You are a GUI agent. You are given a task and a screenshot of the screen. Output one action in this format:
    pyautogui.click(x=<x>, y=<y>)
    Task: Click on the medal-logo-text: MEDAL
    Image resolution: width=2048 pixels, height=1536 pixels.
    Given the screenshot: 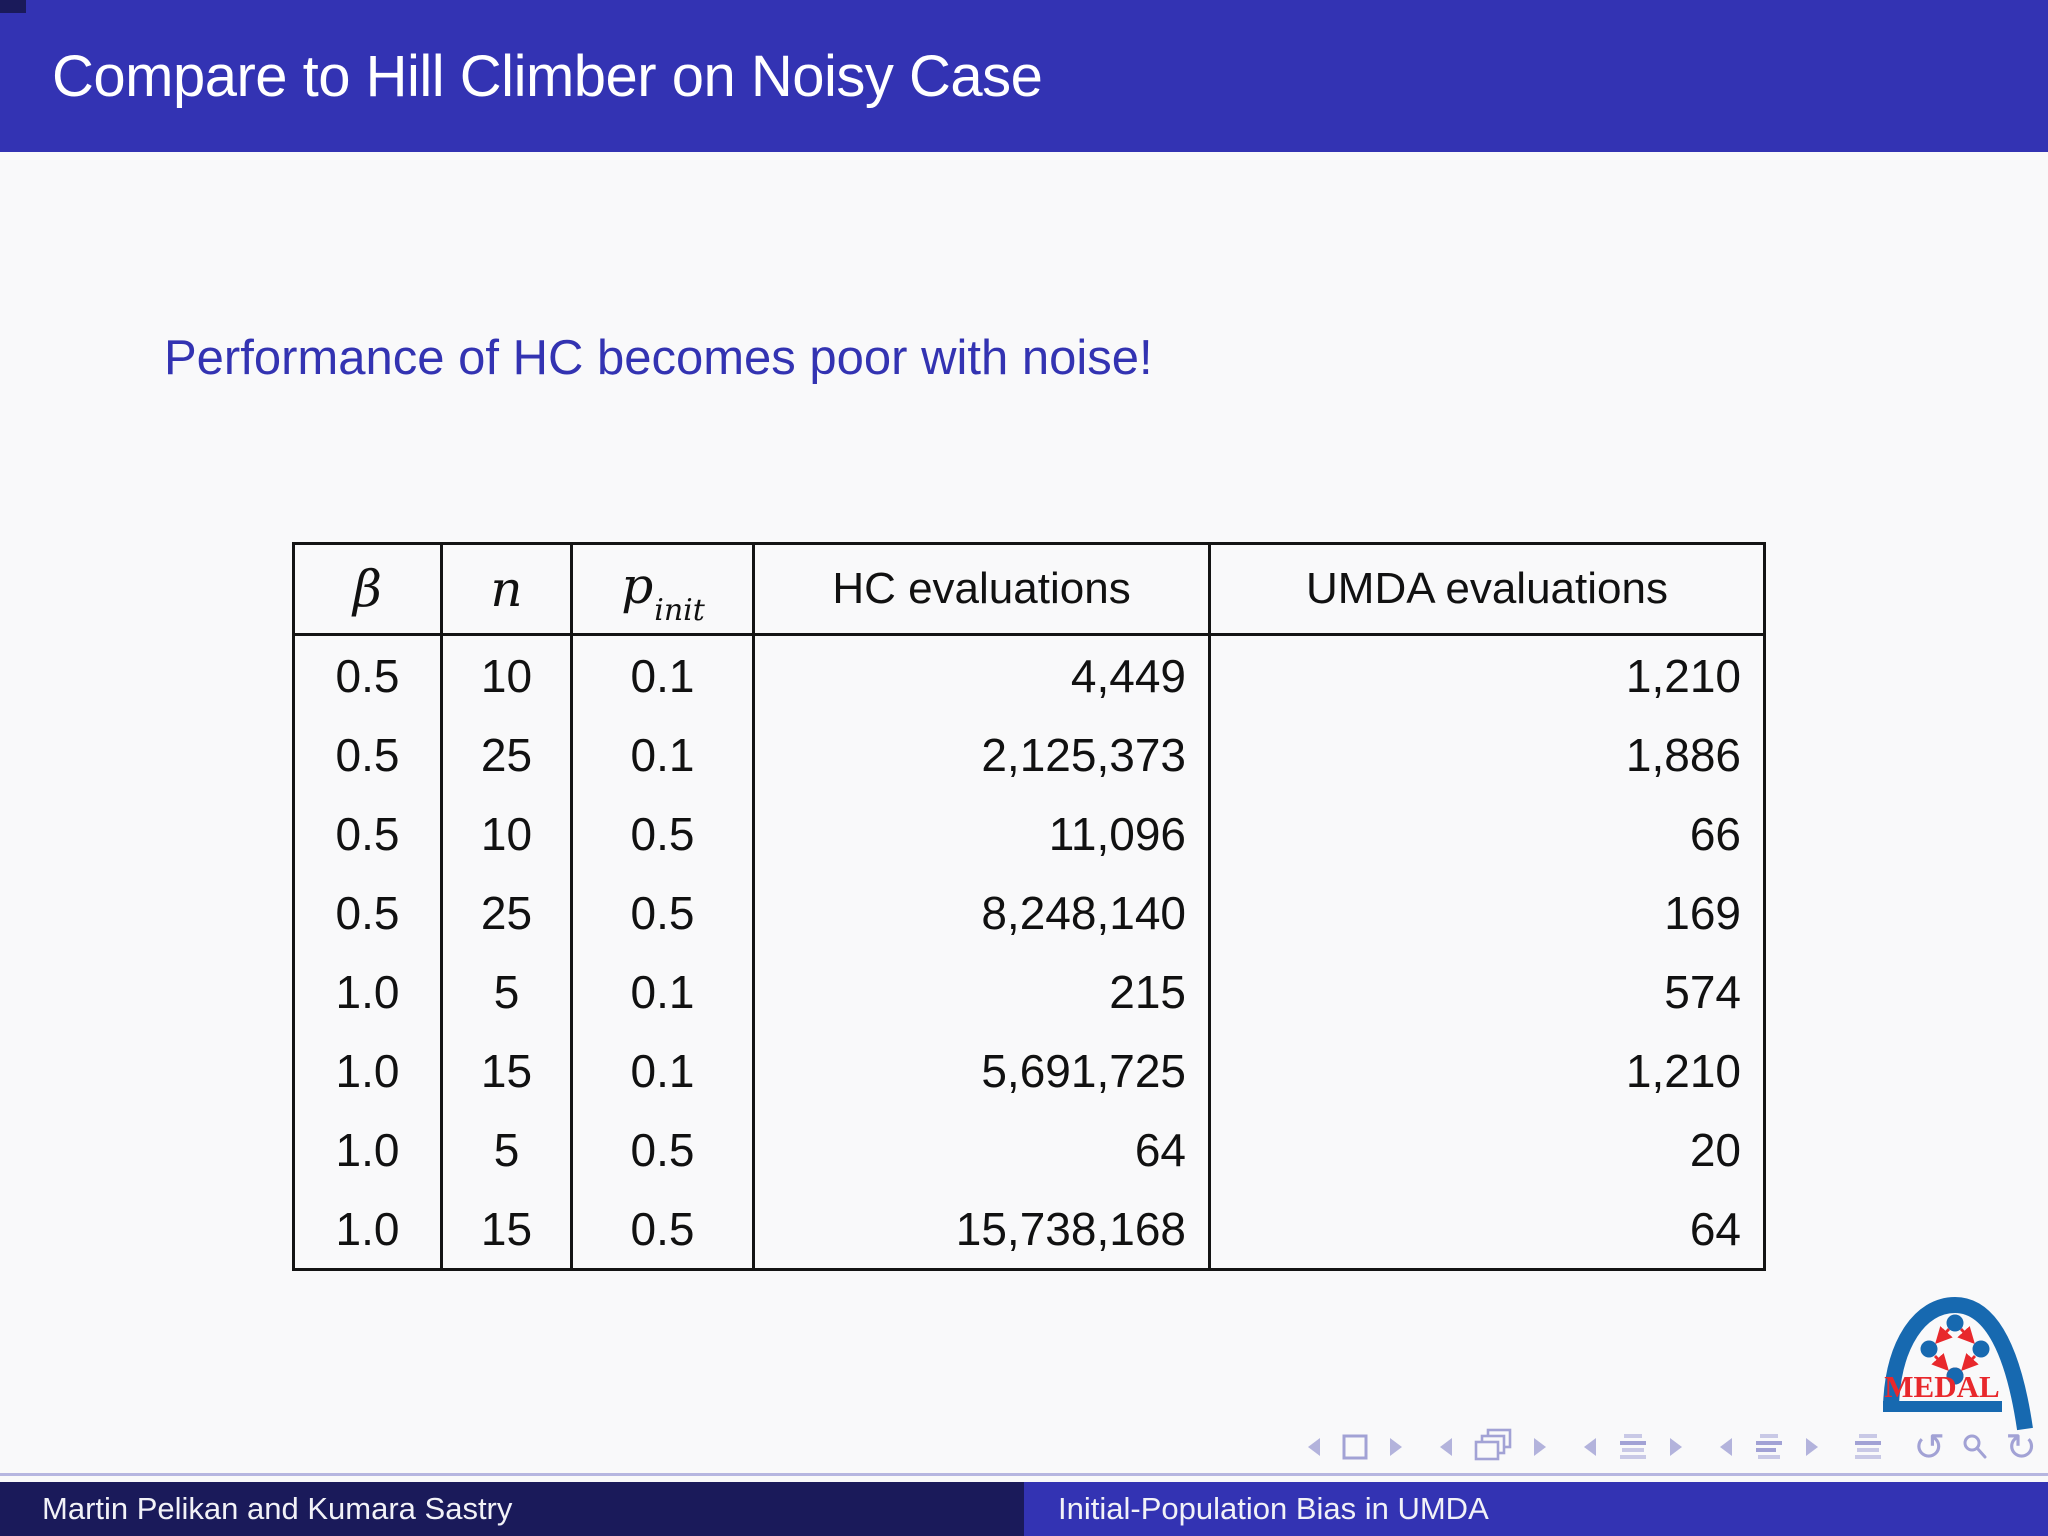 What is the action you would take?
    pyautogui.click(x=1941, y=1386)
    